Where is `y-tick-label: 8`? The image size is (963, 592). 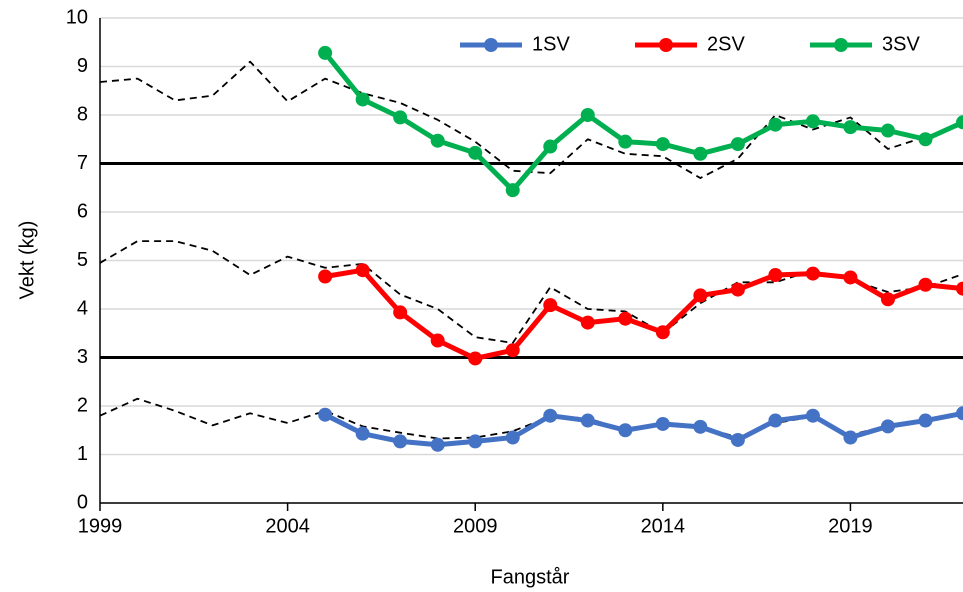 y-tick-label: 8 is located at coordinates (82, 114).